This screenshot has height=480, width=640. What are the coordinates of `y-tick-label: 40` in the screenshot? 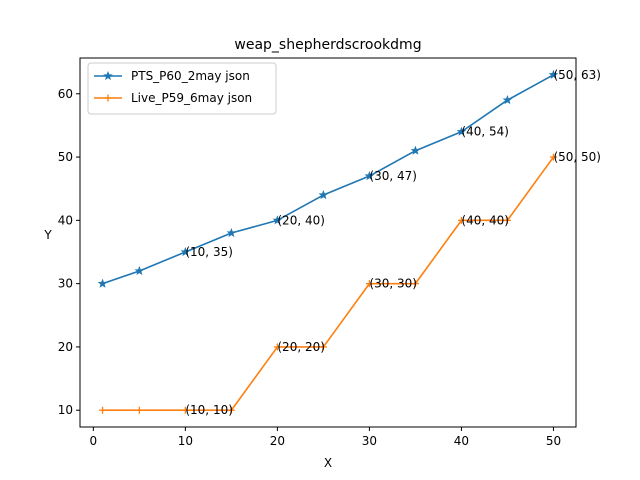 It's located at (65, 220).